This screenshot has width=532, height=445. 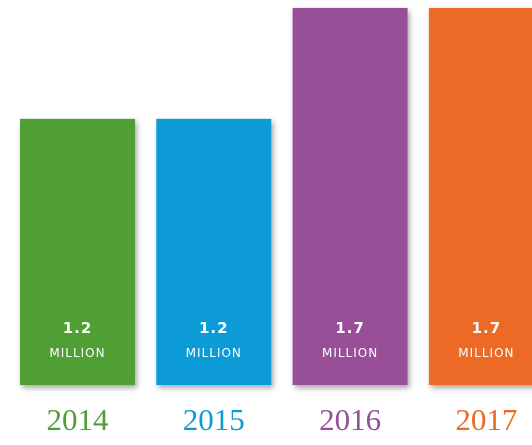 What do you see at coordinates (214, 419) in the screenshot?
I see `year-label: 2015` at bounding box center [214, 419].